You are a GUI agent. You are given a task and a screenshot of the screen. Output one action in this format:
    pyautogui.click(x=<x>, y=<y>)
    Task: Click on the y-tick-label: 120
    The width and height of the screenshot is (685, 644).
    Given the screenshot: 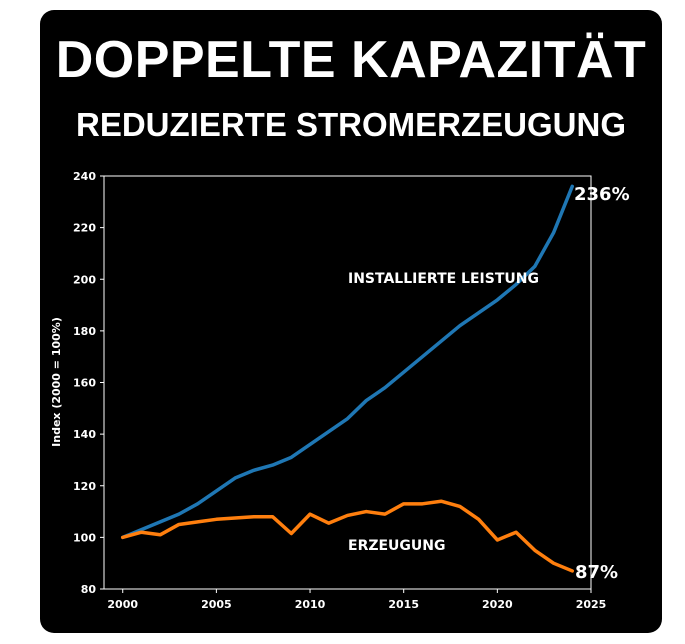 What is the action you would take?
    pyautogui.click(x=84, y=486)
    